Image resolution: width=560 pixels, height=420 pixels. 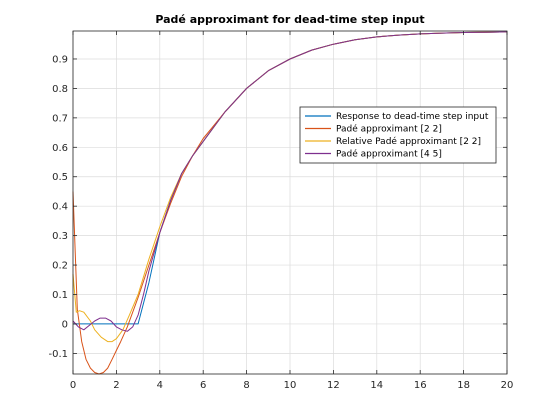 What do you see at coordinates (160, 385) in the screenshot?
I see `x-tick-label: 4` at bounding box center [160, 385].